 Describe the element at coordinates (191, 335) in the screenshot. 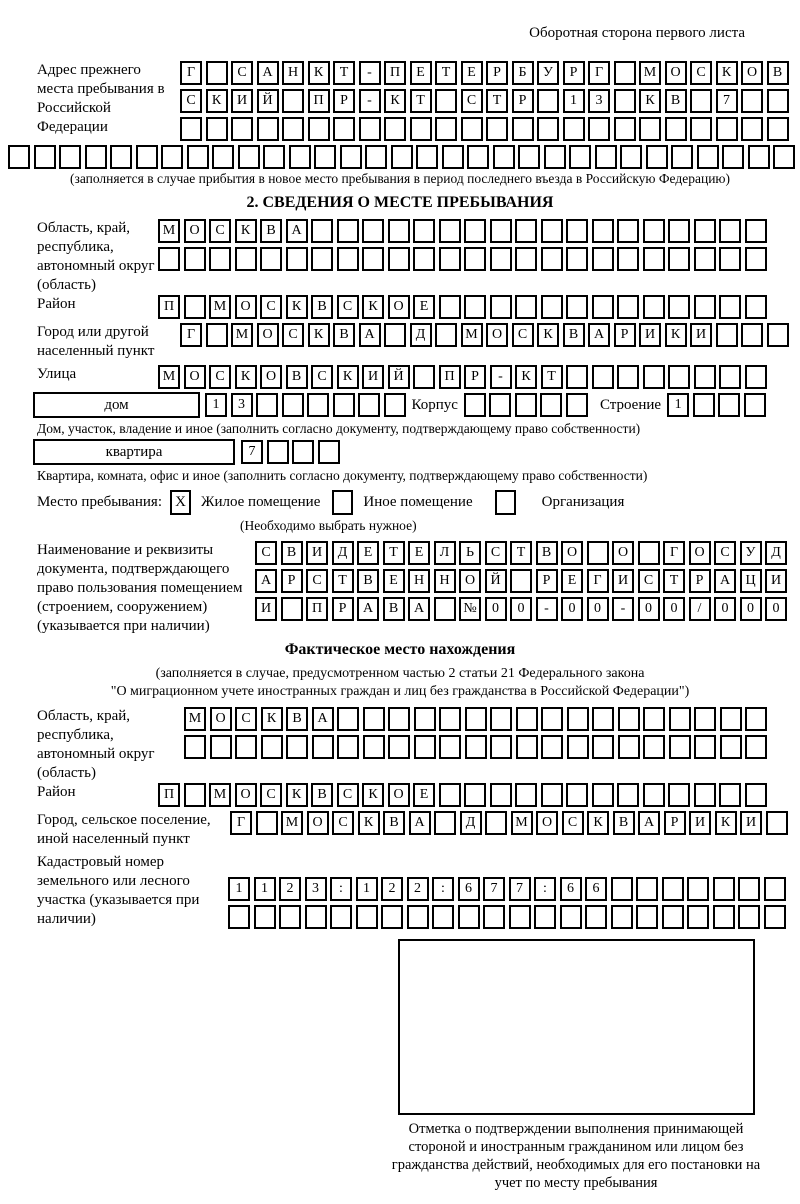

I see `char-cell: Г` at that location.